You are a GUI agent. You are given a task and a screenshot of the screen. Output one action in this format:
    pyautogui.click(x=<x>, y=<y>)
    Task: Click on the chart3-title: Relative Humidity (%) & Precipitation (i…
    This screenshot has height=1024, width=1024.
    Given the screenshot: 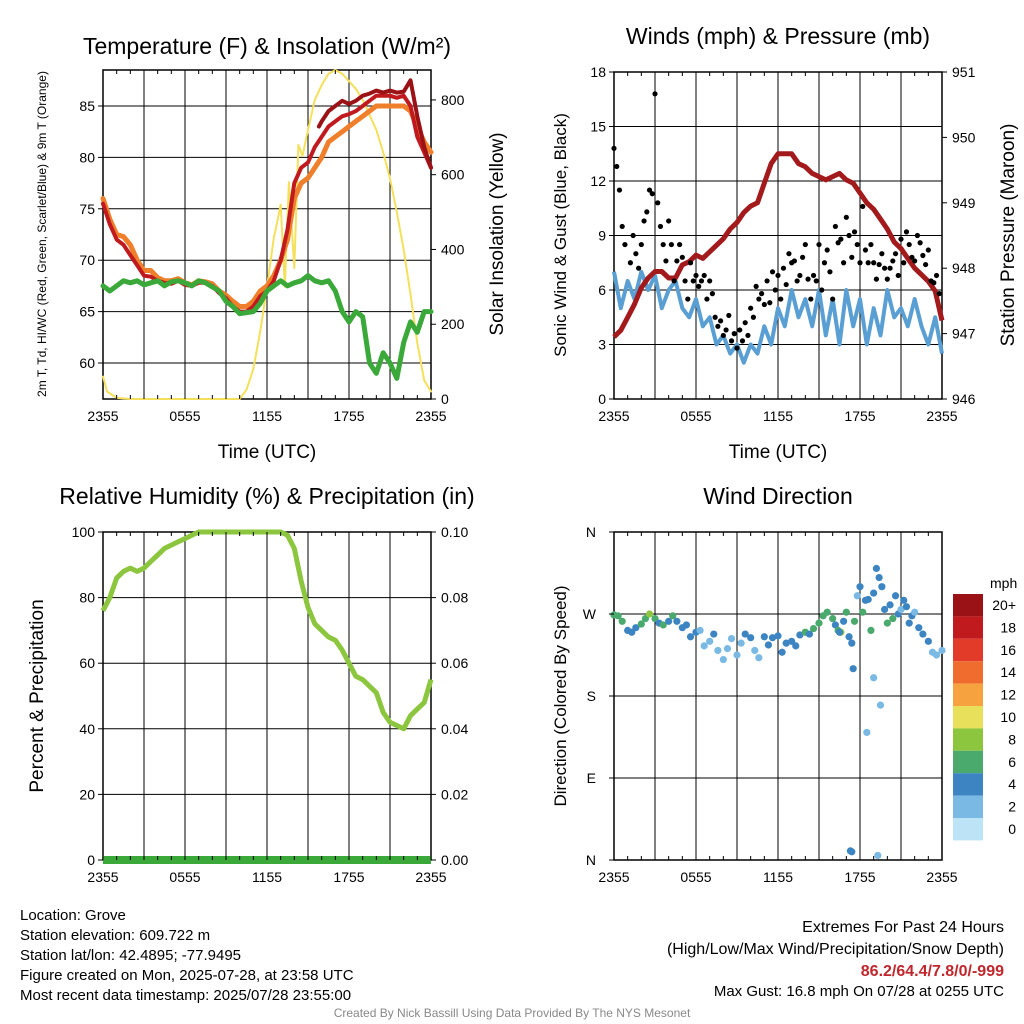 What is the action you would take?
    pyautogui.click(x=266, y=496)
    